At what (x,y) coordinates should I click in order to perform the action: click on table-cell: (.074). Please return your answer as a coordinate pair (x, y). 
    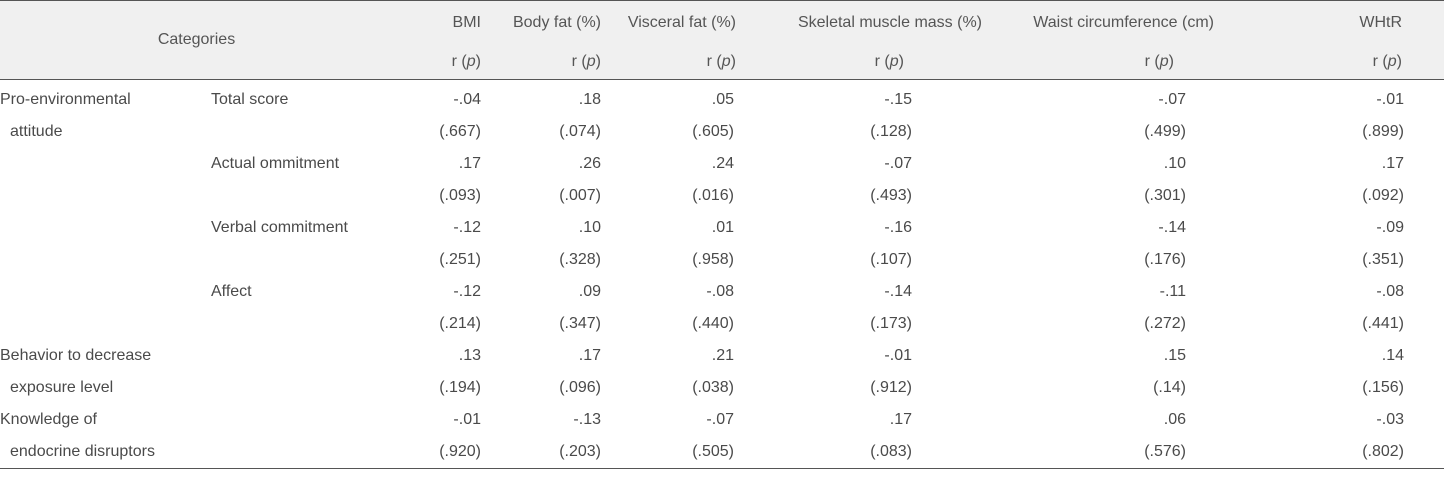
    Looking at the image, I should click on (580, 131).